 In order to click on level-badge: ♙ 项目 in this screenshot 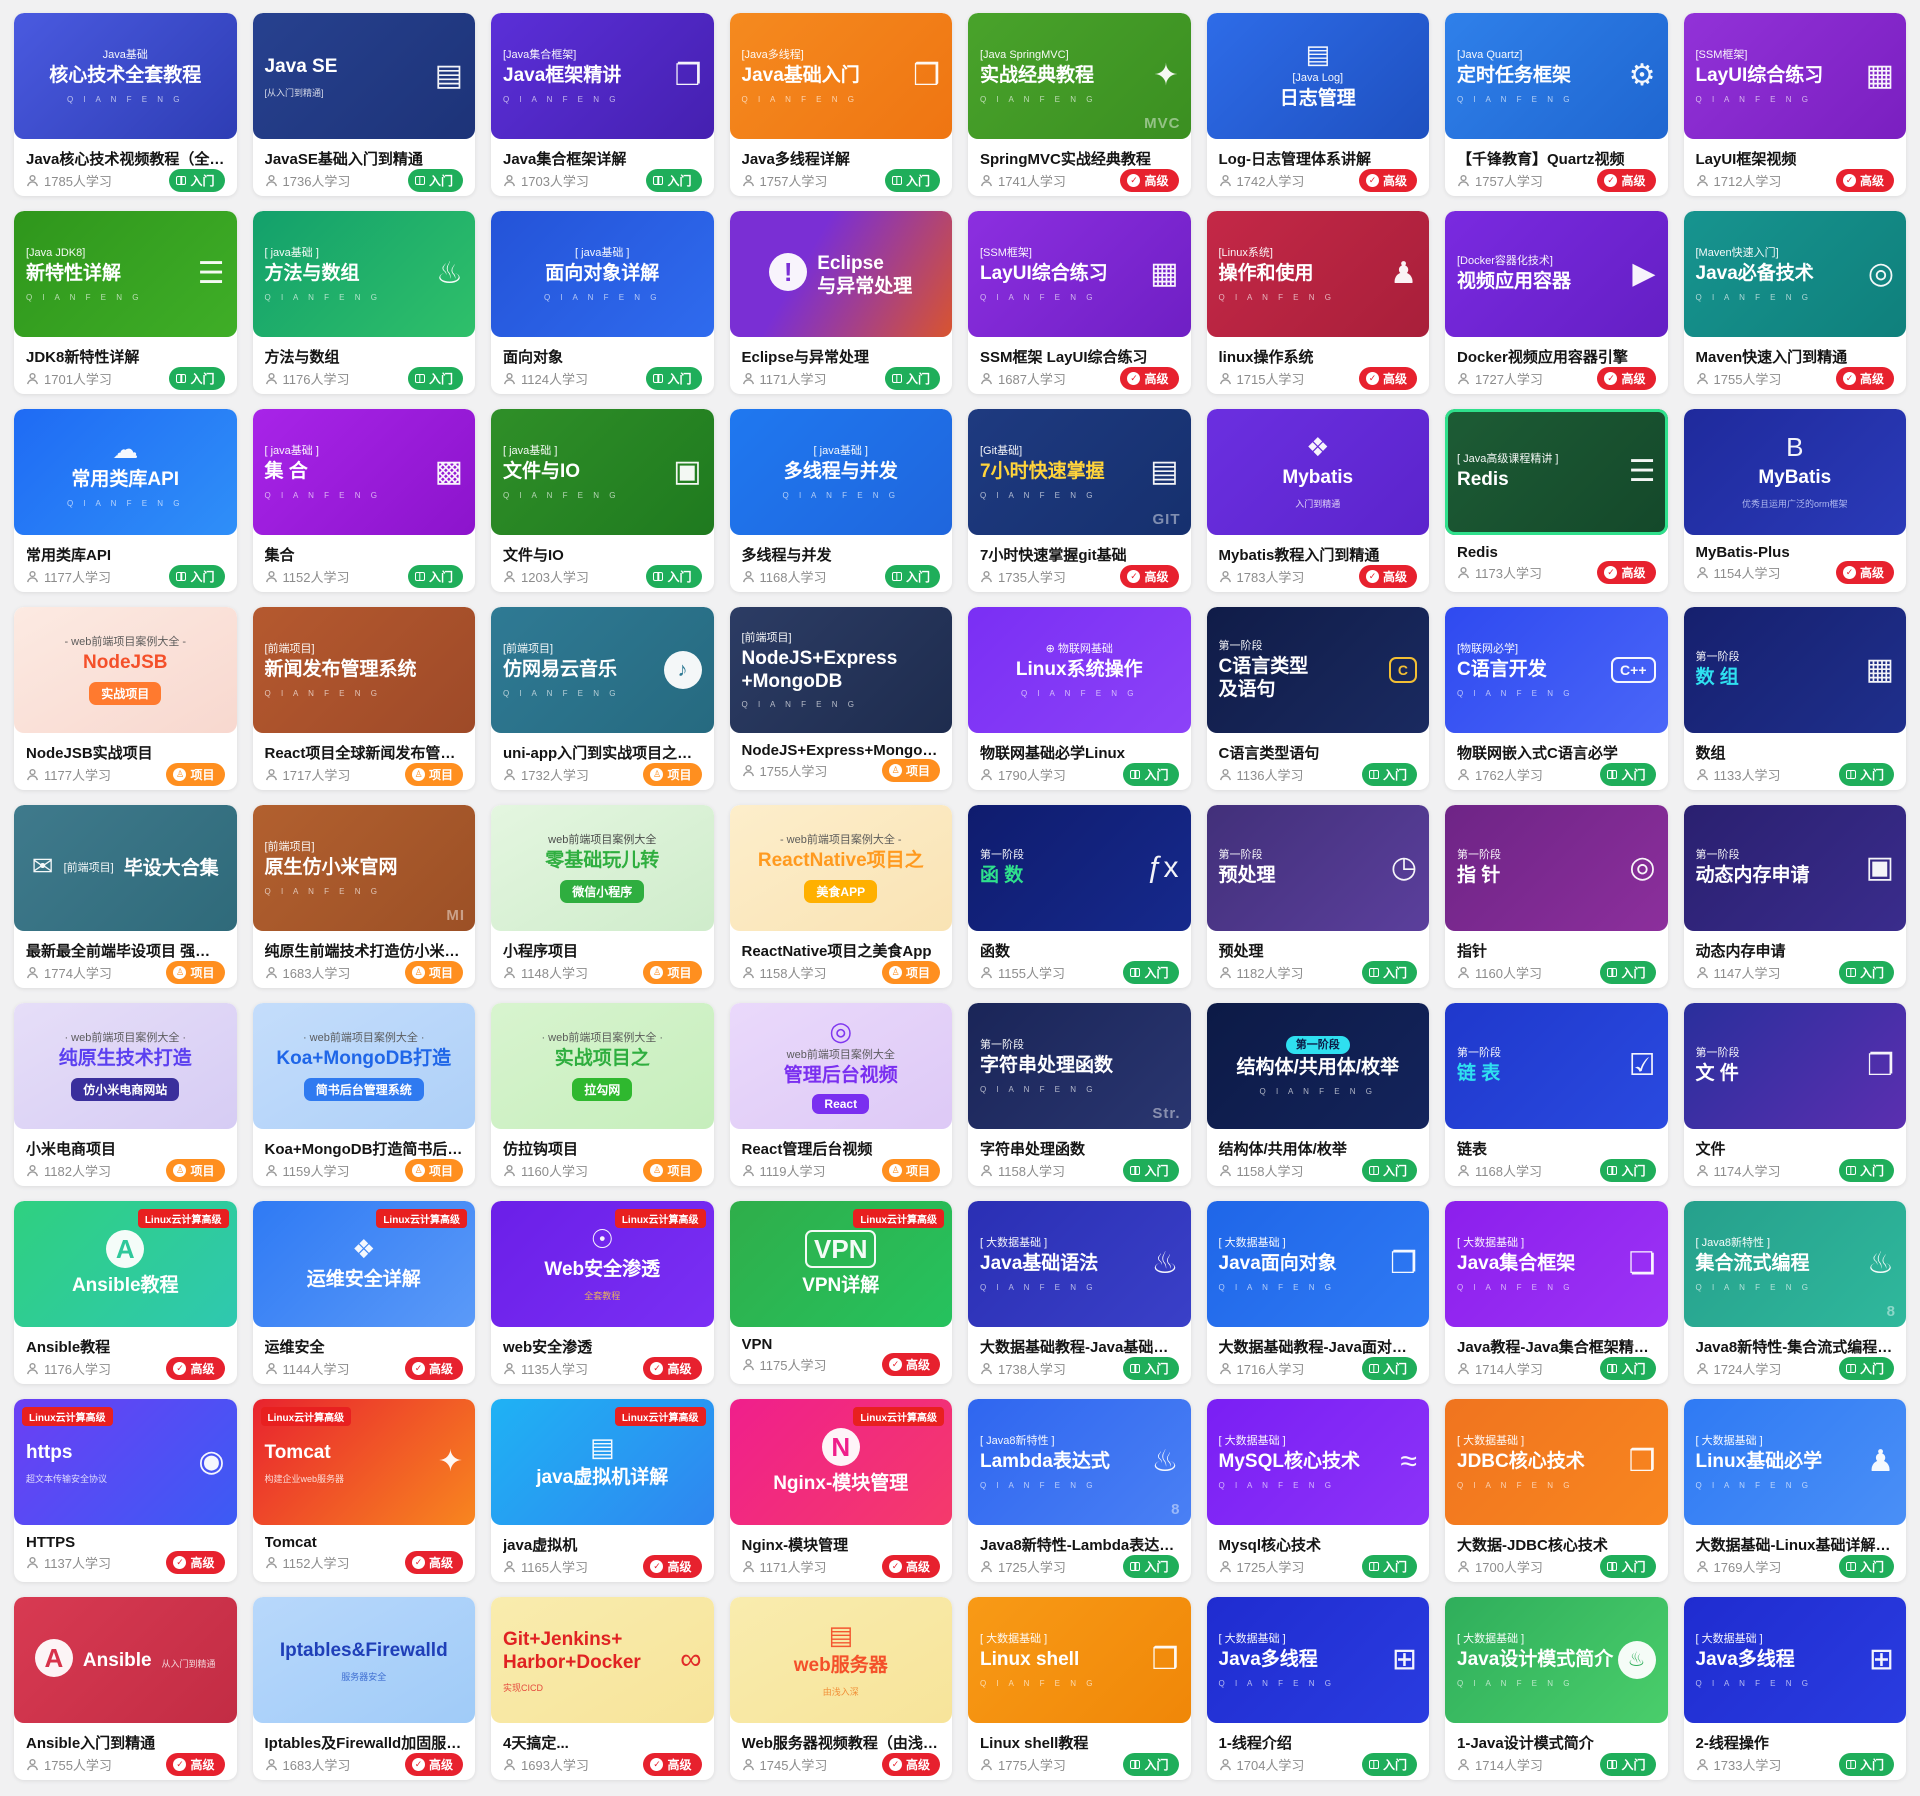, I will do `click(433, 1170)`.